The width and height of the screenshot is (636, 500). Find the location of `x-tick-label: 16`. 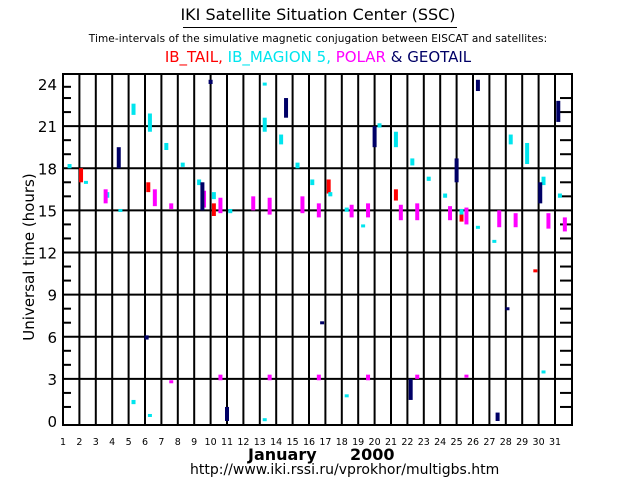

x-tick-label: 16 is located at coordinates (309, 442).